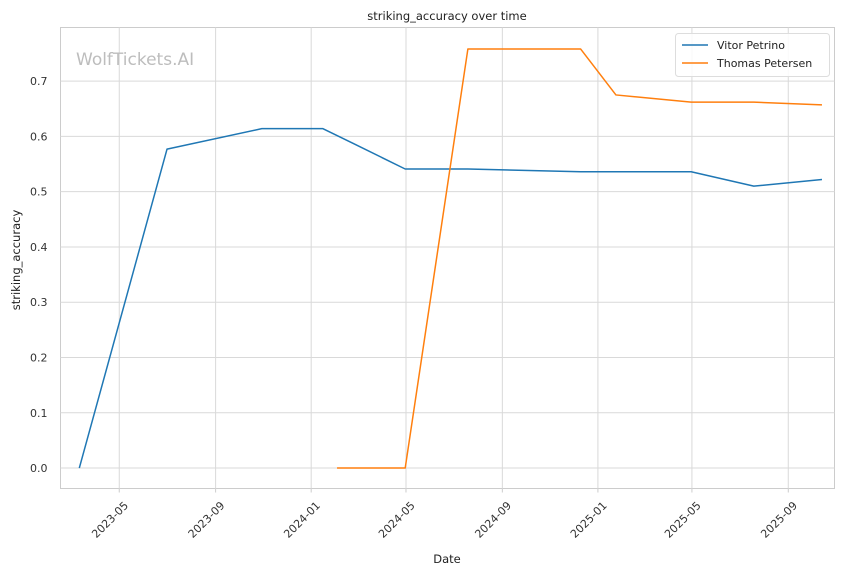 The width and height of the screenshot is (844, 575). What do you see at coordinates (39, 247) in the screenshot?
I see `y-tick-label: 0.4` at bounding box center [39, 247].